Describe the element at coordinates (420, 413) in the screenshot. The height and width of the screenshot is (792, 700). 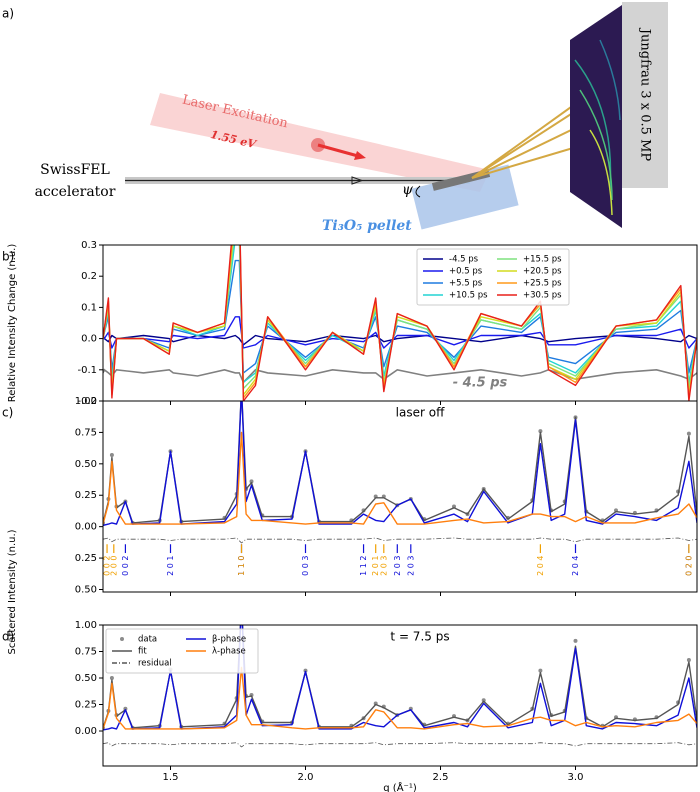
I see `annotation: laser off` at that location.